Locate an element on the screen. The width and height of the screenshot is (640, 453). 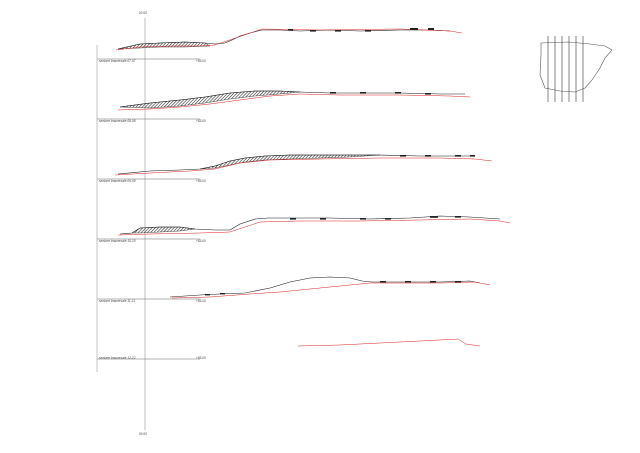
section-label: sezione trasversale 09-09 is located at coordinates (117, 181).